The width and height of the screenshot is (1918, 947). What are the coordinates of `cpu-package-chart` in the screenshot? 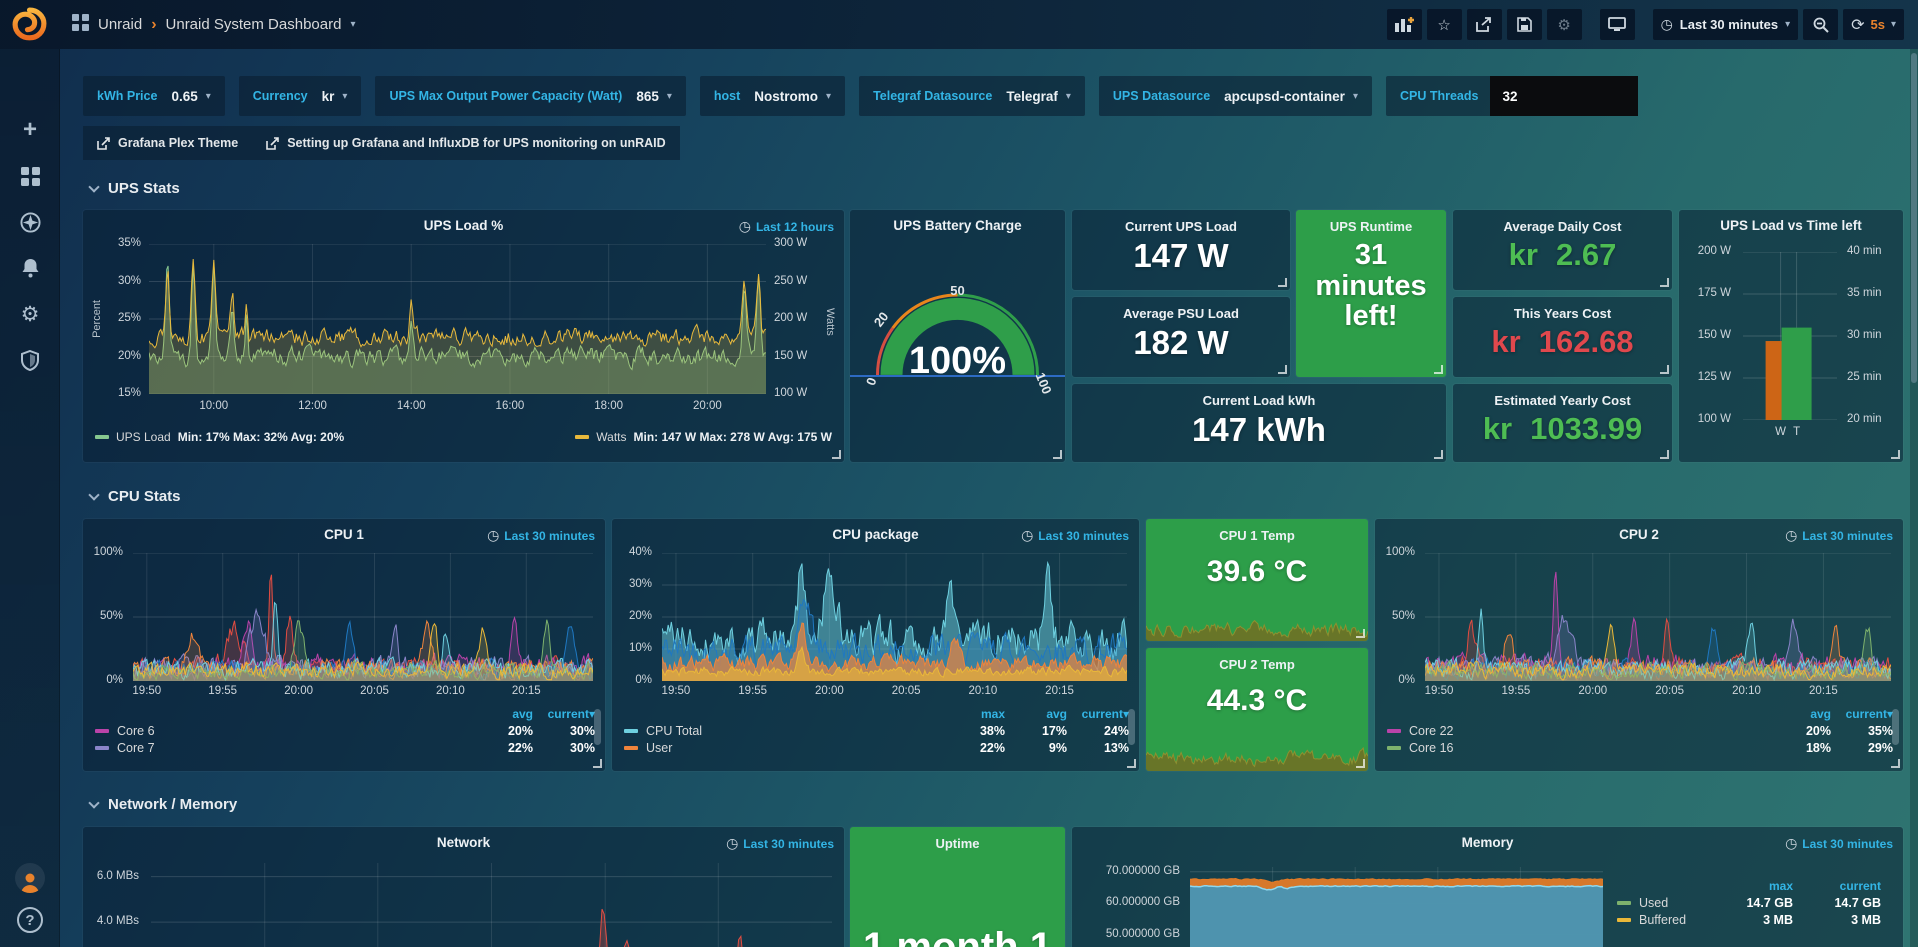 It's located at (894, 617).